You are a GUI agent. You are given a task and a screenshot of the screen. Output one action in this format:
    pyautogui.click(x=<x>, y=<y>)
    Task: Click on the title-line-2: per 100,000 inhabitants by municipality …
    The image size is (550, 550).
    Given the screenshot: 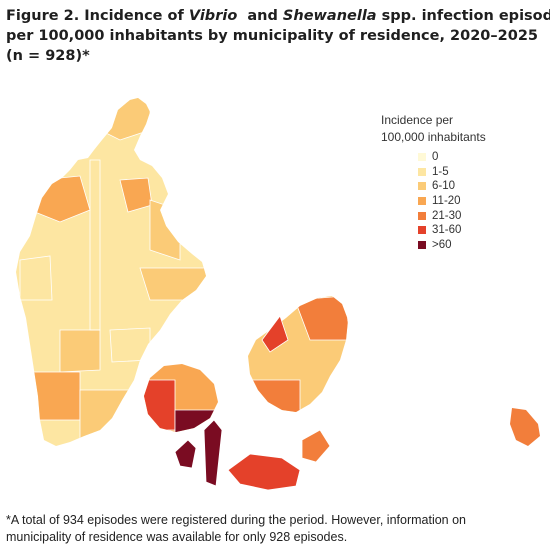 What is the action you would take?
    pyautogui.click(x=272, y=36)
    